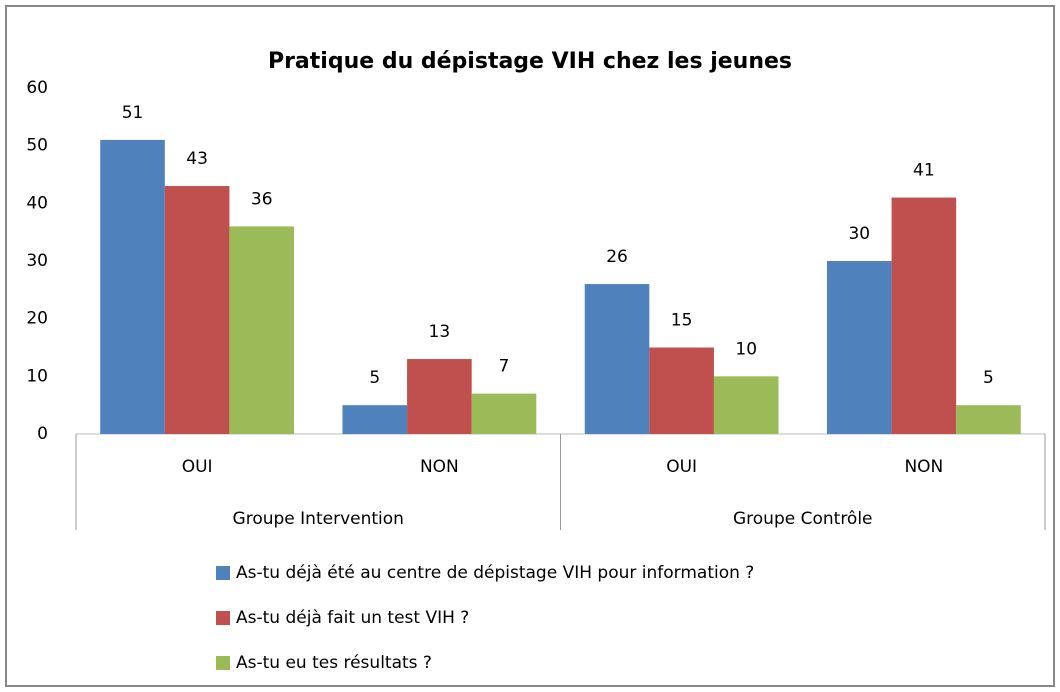 The width and height of the screenshot is (1060, 692). Describe the element at coordinates (37, 261) in the screenshot. I see `y-tick-label: 30` at that location.